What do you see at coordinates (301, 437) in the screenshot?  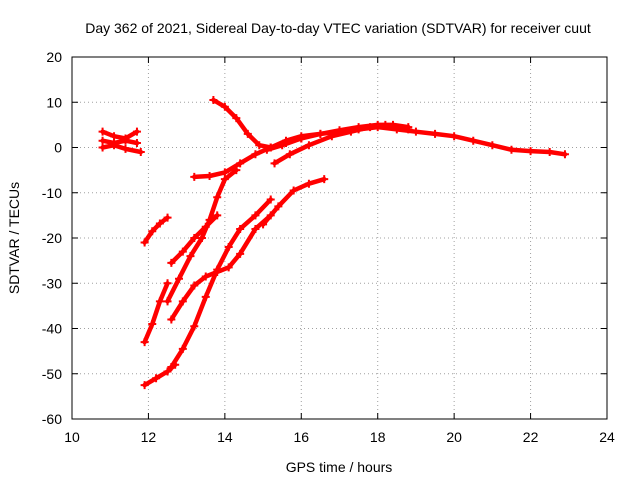 I see `x-tick-label: 16` at bounding box center [301, 437].